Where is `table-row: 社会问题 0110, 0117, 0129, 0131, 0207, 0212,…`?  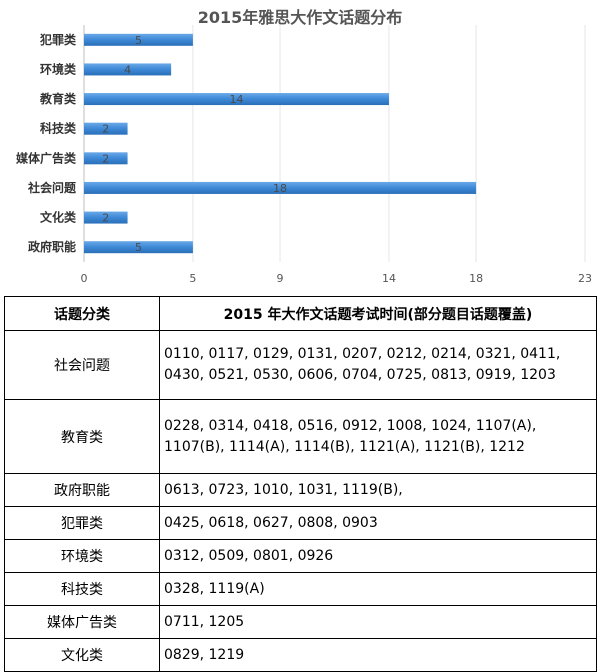 table-row: 社会问题 0110, 0117, 0129, 0131, 0207, 0212,… is located at coordinates (300, 365).